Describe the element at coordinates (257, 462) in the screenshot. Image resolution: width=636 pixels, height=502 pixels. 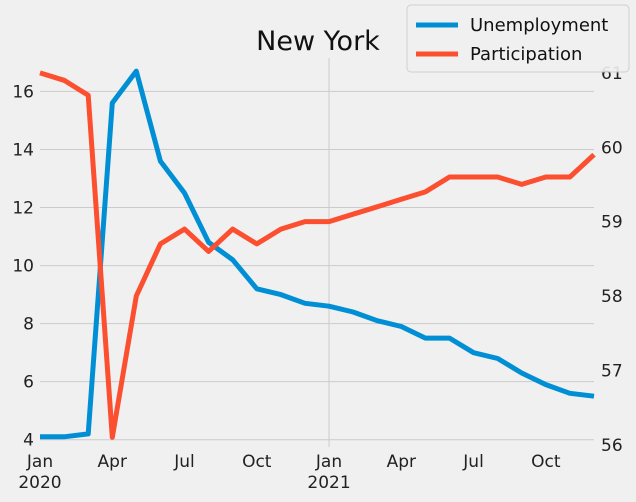
I see `x-tick-2020-10: Oct` at that location.